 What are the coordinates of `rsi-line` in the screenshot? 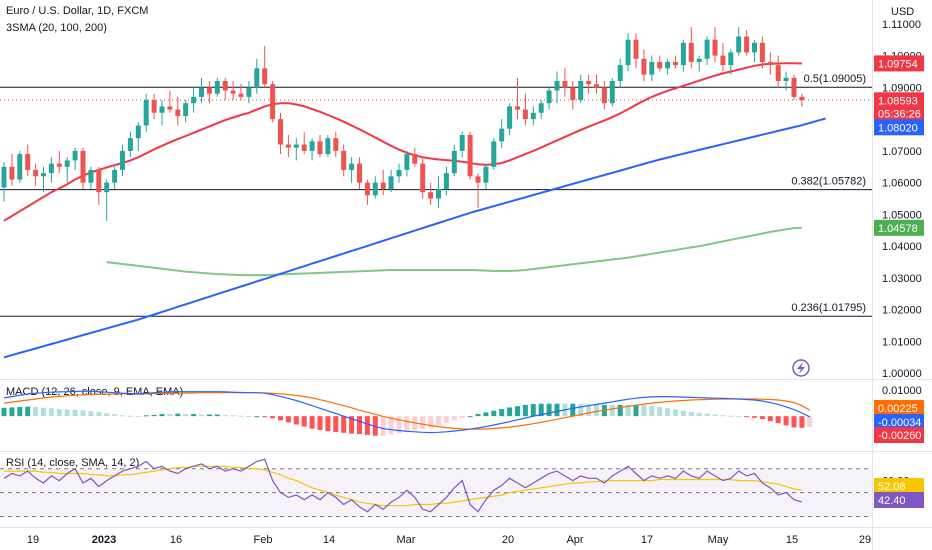 It's located at (403, 485).